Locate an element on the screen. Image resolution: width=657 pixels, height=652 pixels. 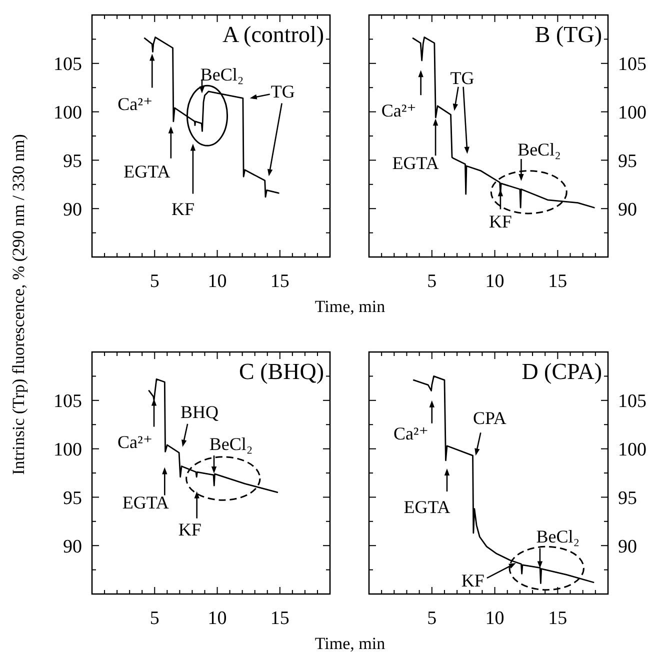
chart-title: B (TG) is located at coordinates (568, 34).